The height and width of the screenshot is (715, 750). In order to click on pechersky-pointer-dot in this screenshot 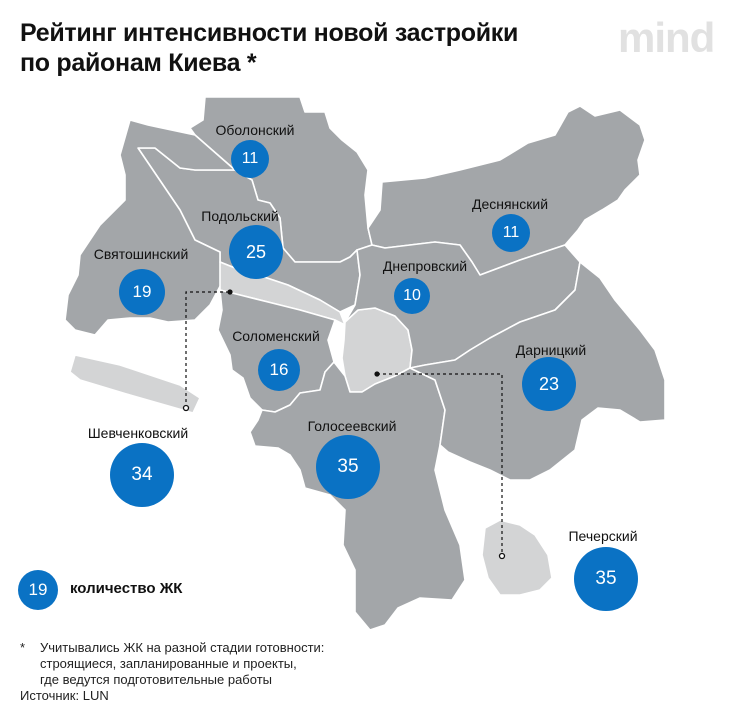, I will do `click(377, 374)`.